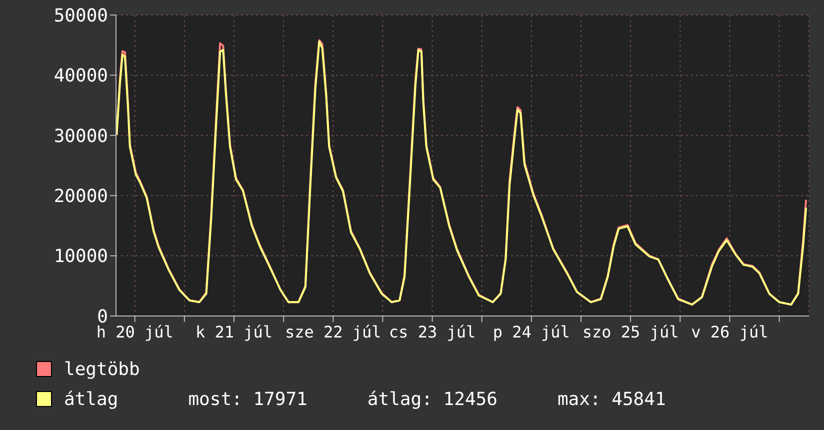 This screenshot has width=824, height=430. I want to click on x-tick-label: sze 22 júl, so click(333, 332).